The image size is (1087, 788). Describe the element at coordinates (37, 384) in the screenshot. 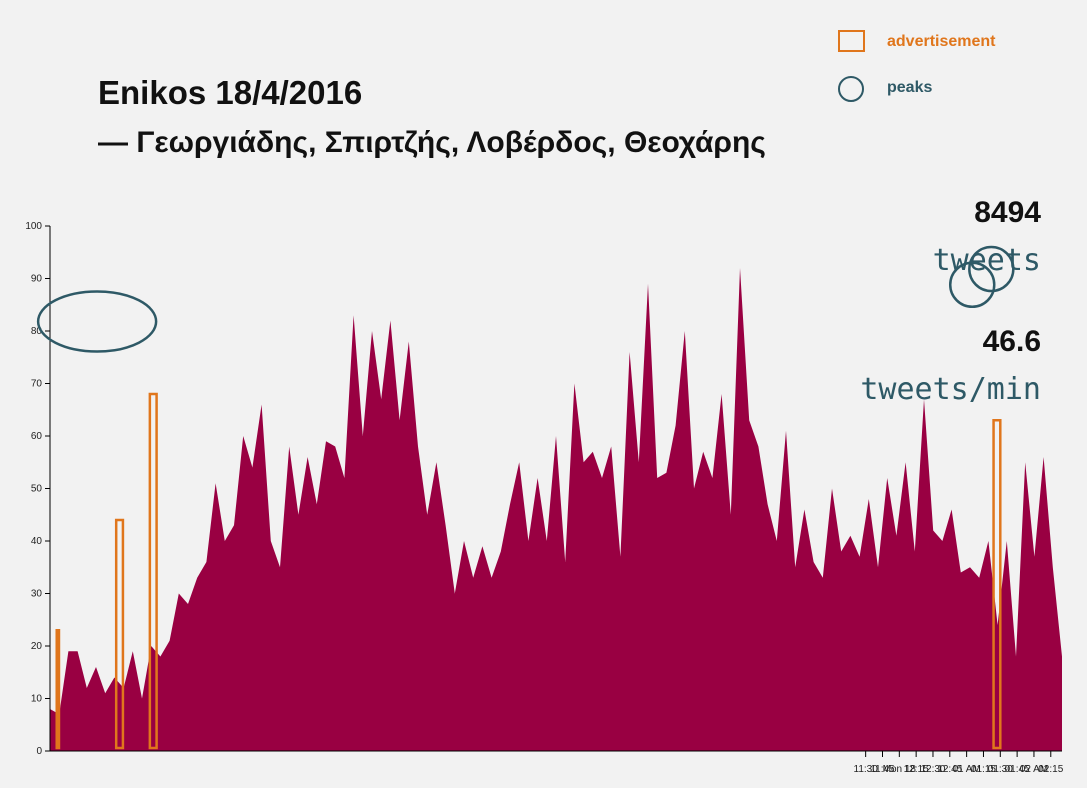

I see `y-tick-label: 70` at that location.